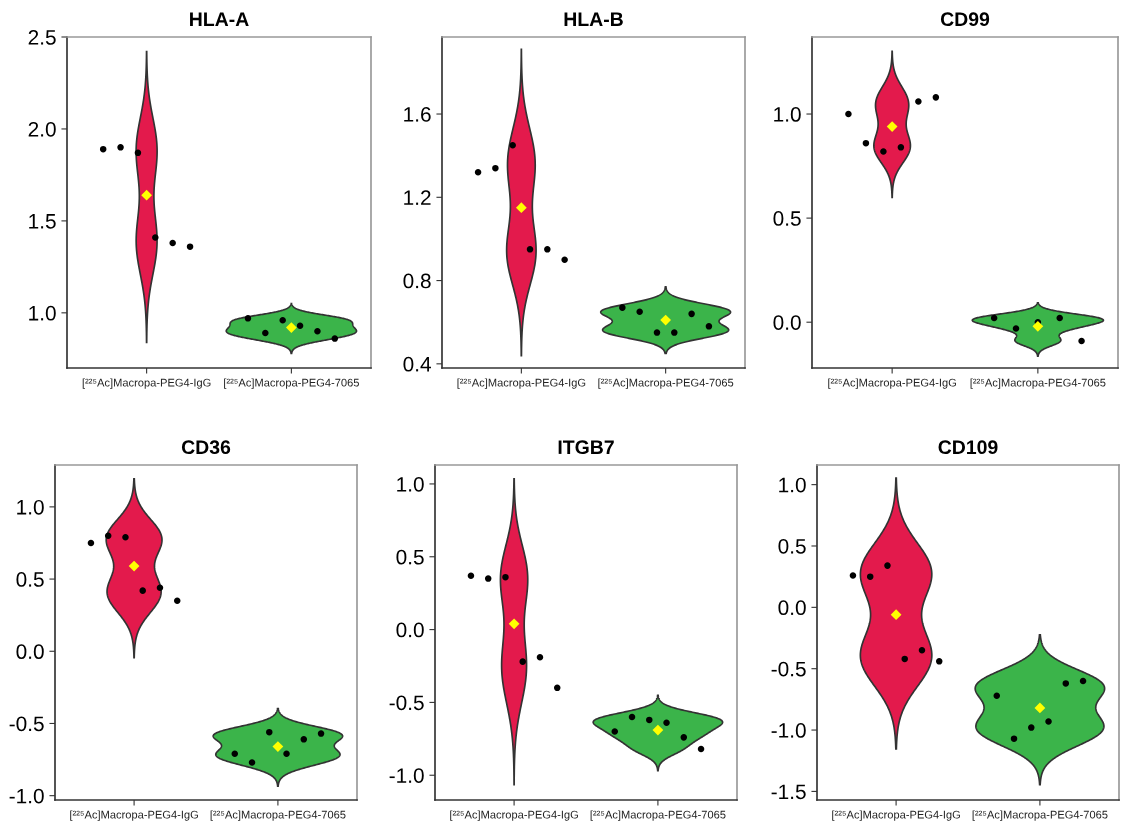  I want to click on y-tick-label: 0.4, so click(417, 364).